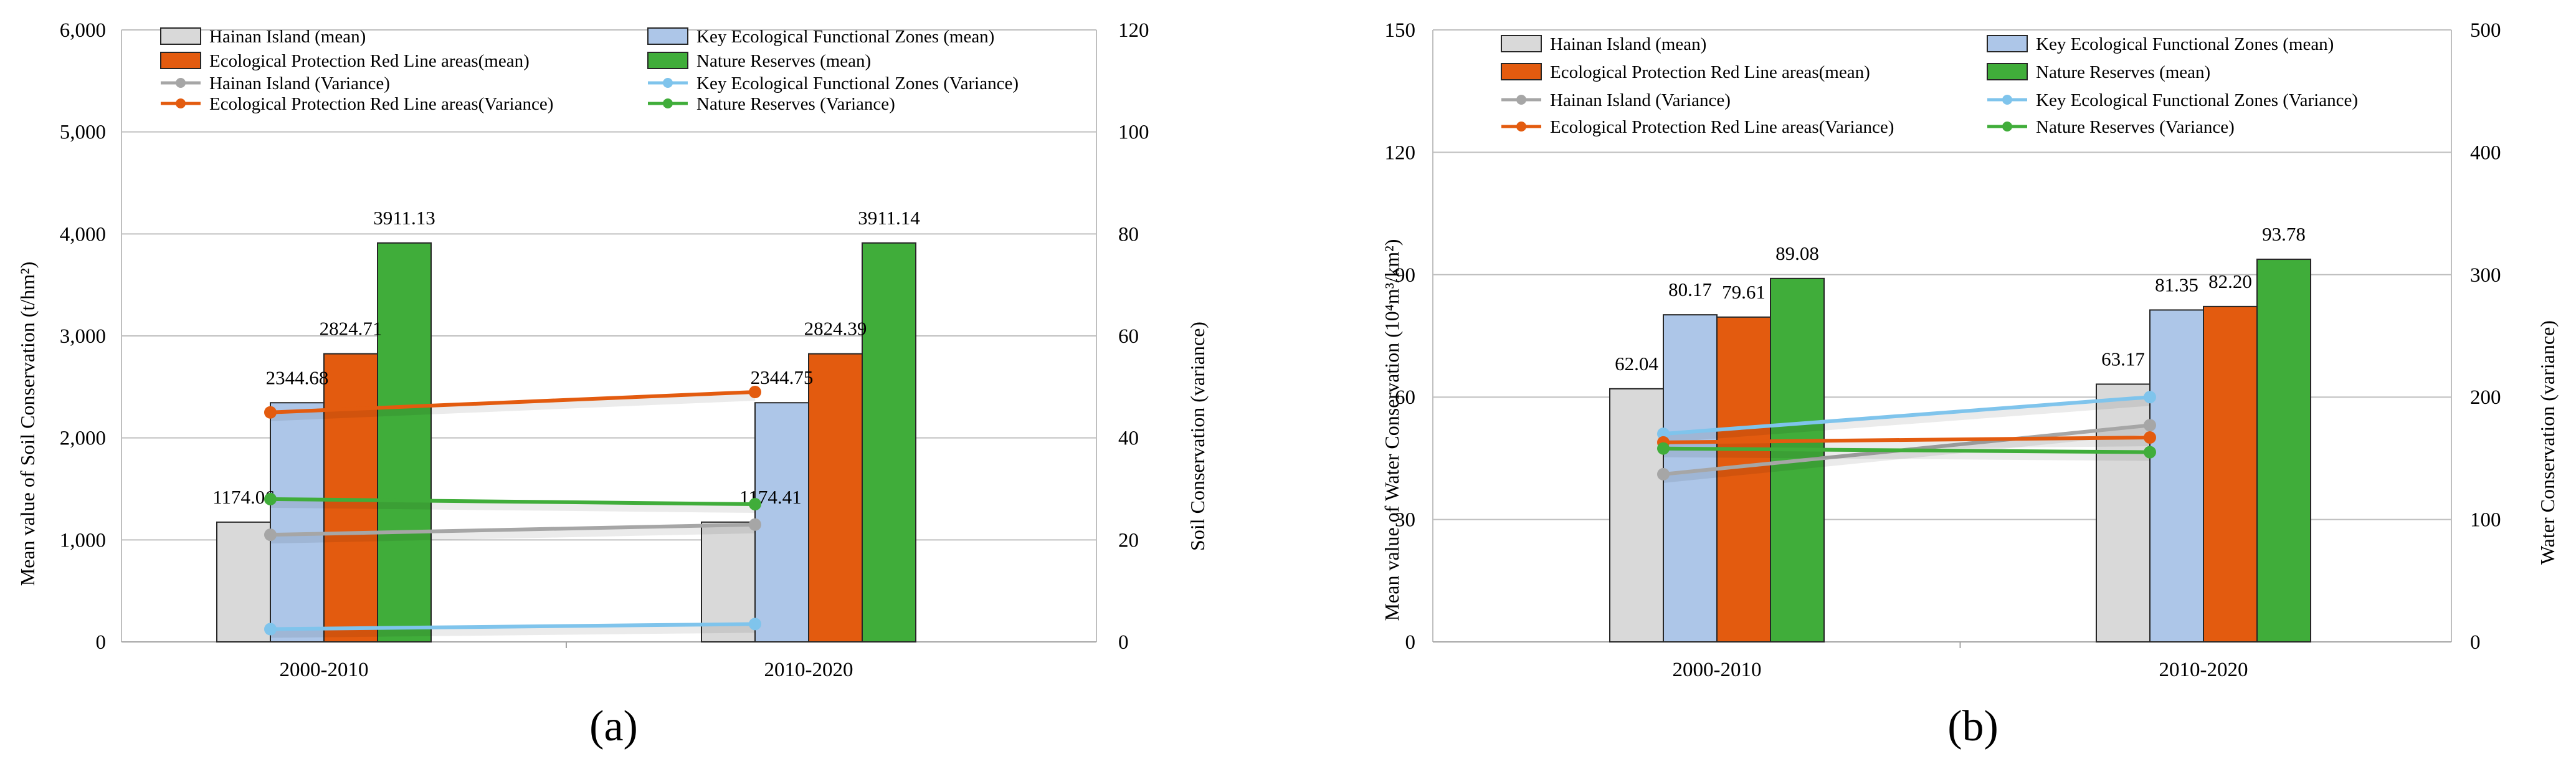 This screenshot has height=774, width=2576. I want to click on y-tick-label: 1,000, so click(83, 540).